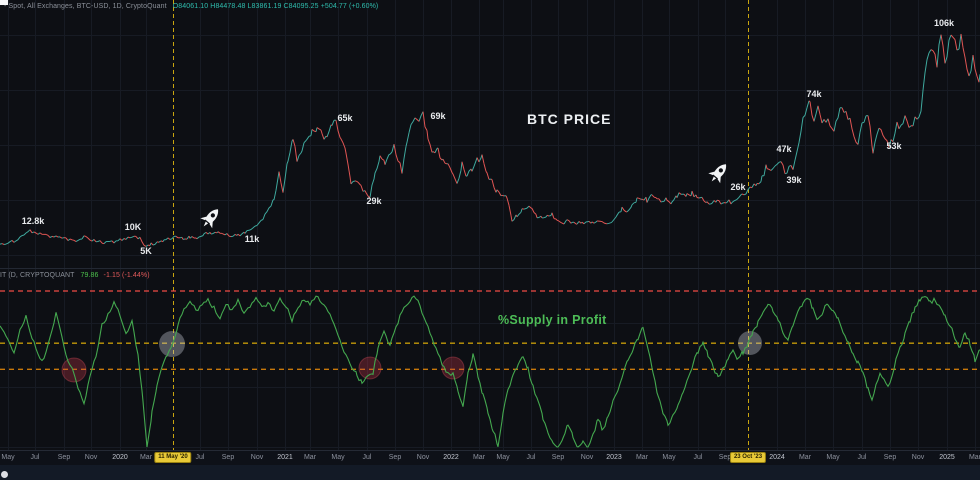  What do you see at coordinates (490, 472) in the screenshot?
I see `bottom-toolbar-strip` at bounding box center [490, 472].